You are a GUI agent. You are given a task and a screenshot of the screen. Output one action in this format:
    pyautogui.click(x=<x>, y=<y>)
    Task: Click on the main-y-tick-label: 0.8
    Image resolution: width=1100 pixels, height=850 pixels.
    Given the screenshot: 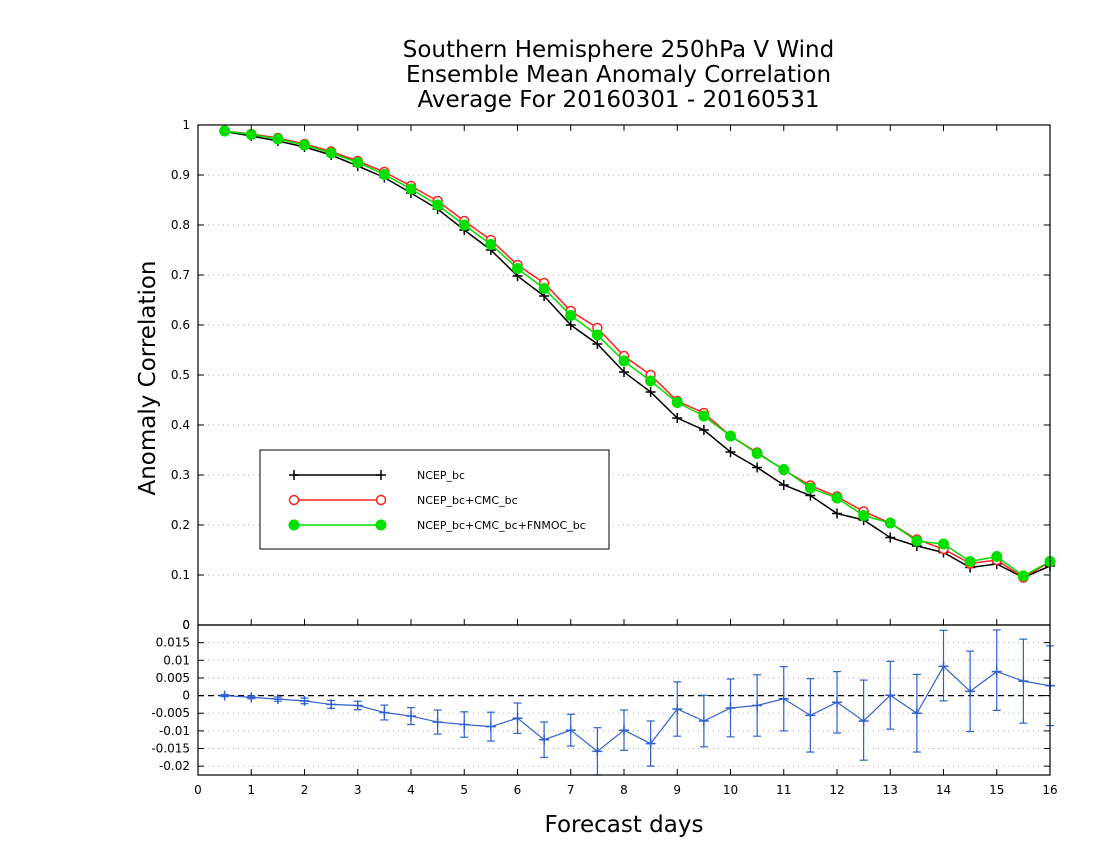 What is the action you would take?
    pyautogui.click(x=180, y=225)
    